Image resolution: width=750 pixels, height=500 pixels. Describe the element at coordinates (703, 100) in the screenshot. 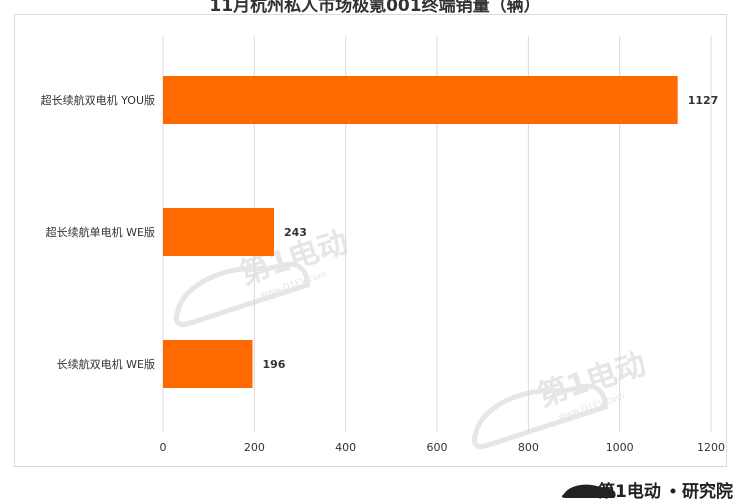

I see `bar-value-label: 1127` at that location.